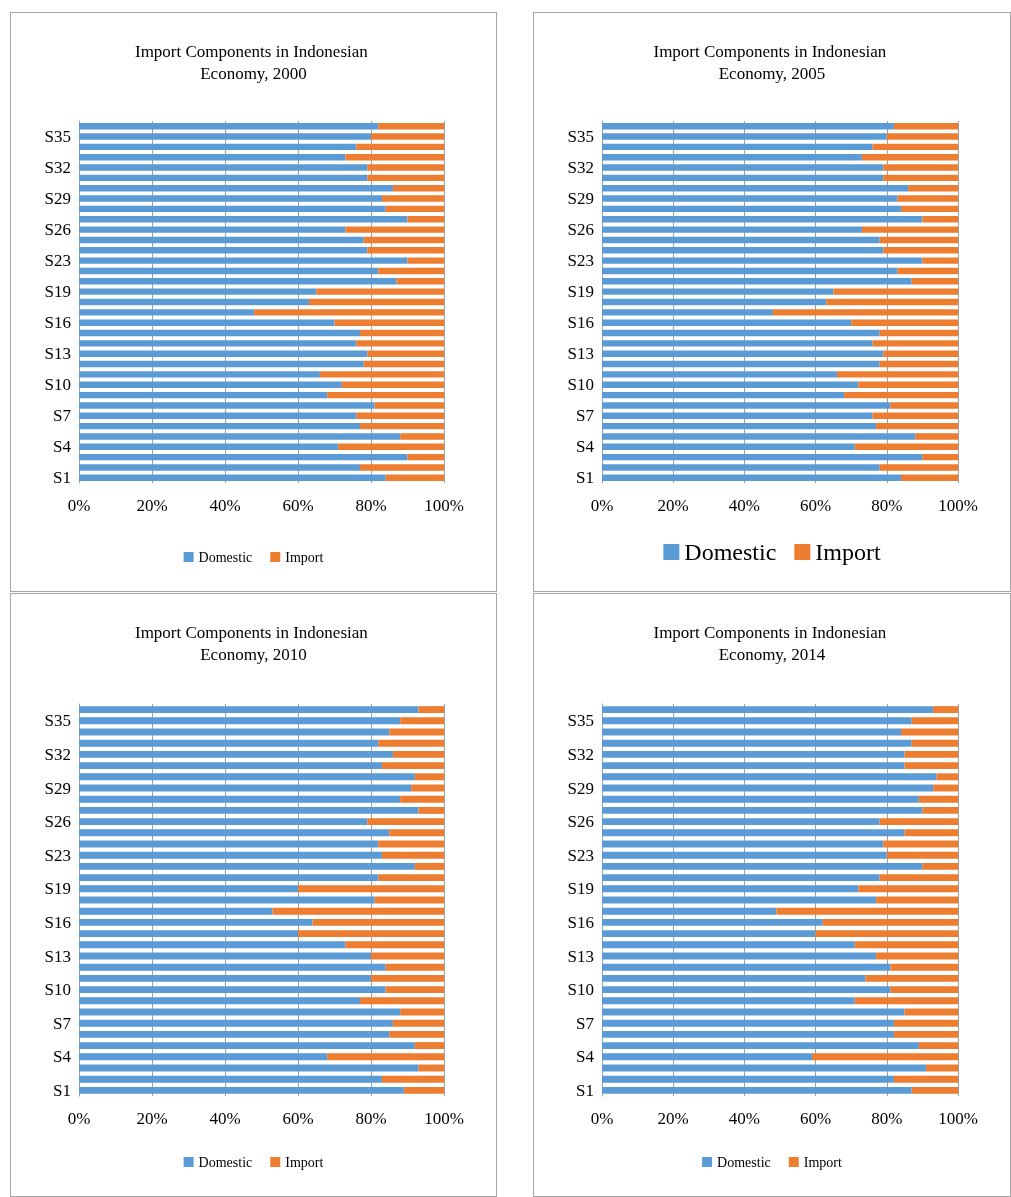 The width and height of the screenshot is (1011, 1197). What do you see at coordinates (744, 1162) in the screenshot?
I see `legend-label: Domestic` at bounding box center [744, 1162].